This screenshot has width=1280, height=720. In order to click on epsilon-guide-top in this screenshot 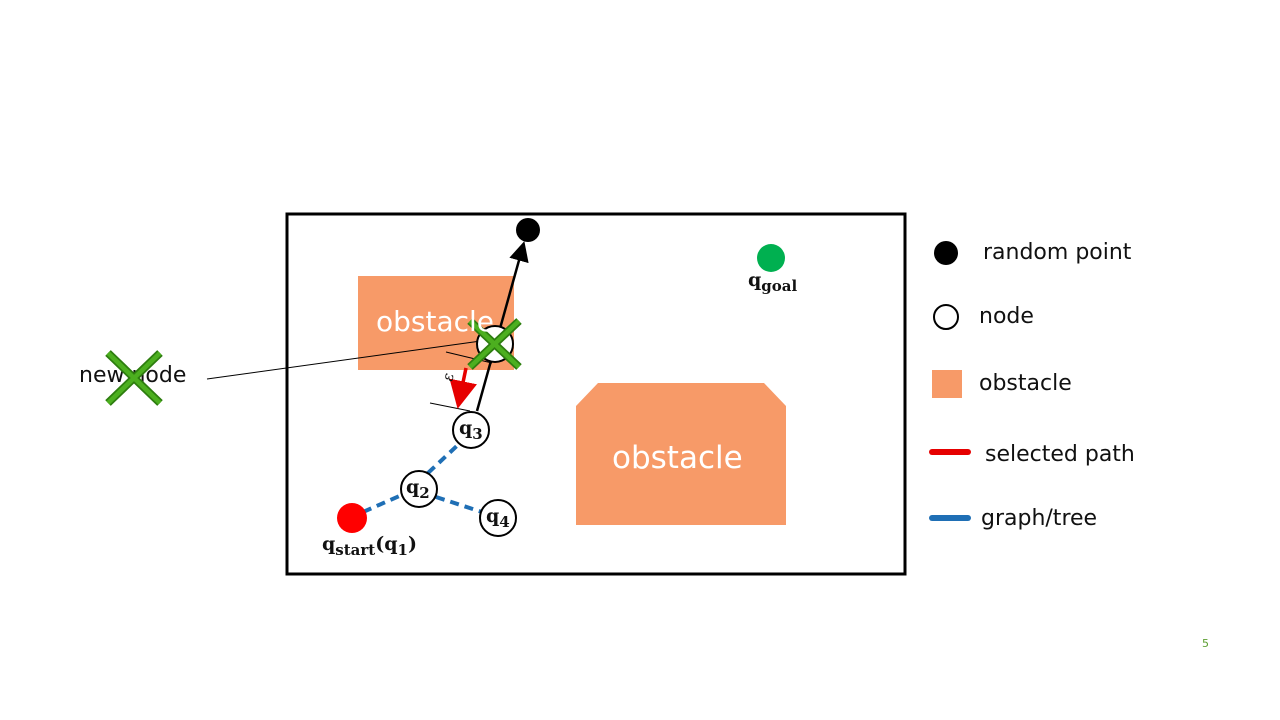, I will do `click(469, 357)`.